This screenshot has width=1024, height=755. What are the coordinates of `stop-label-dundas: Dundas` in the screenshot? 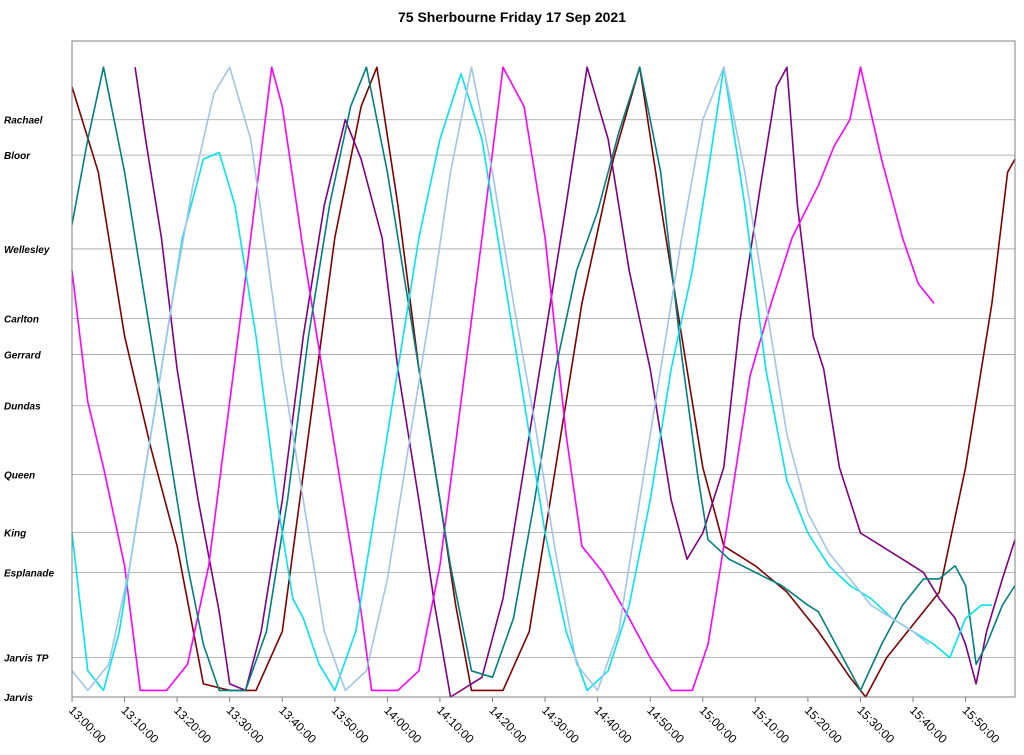 It's located at (22, 407).